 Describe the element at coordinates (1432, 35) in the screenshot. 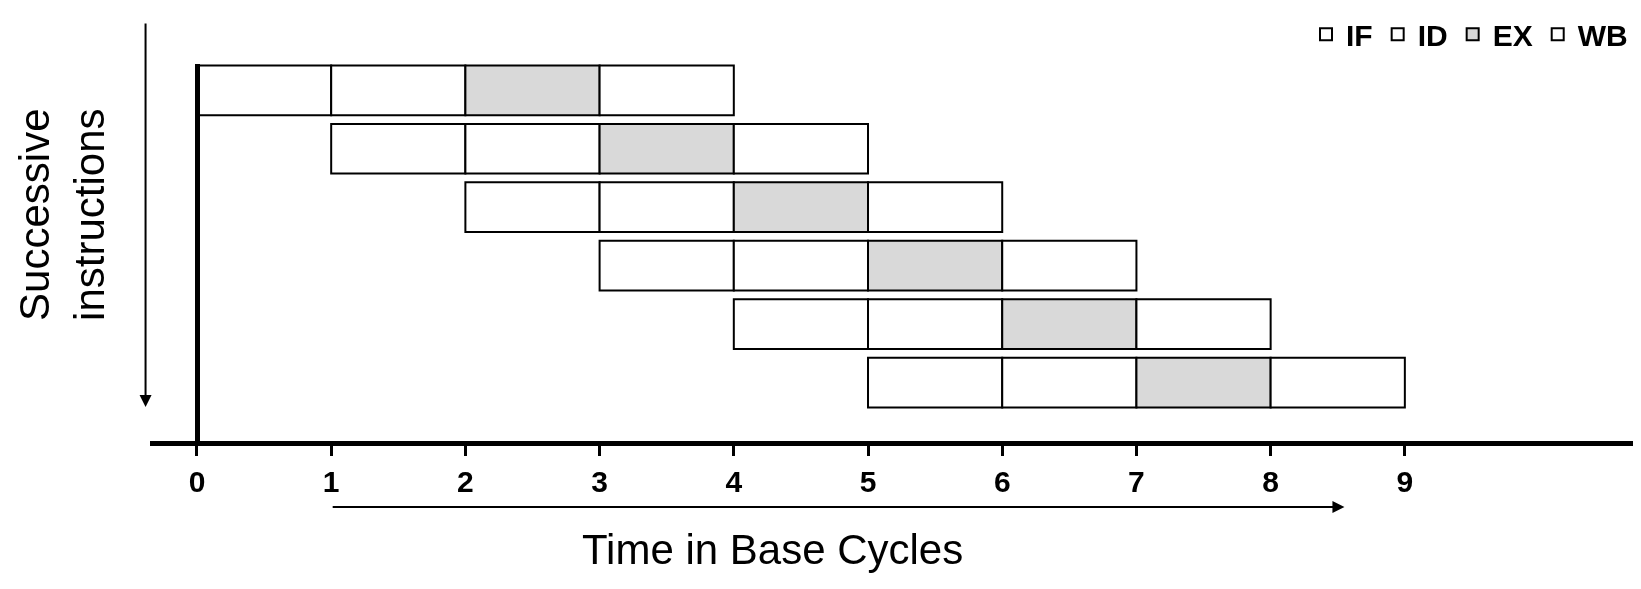

I see `legend-label: ID` at that location.